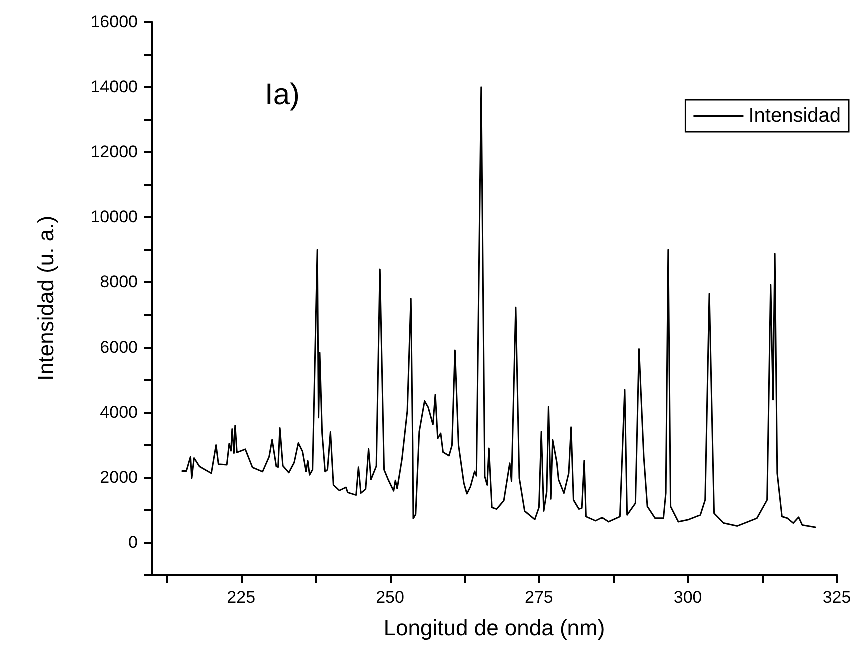 This screenshot has height=662, width=857. Describe the element at coordinates (837, 597) in the screenshot. I see `x-tick-label: 325` at that location.